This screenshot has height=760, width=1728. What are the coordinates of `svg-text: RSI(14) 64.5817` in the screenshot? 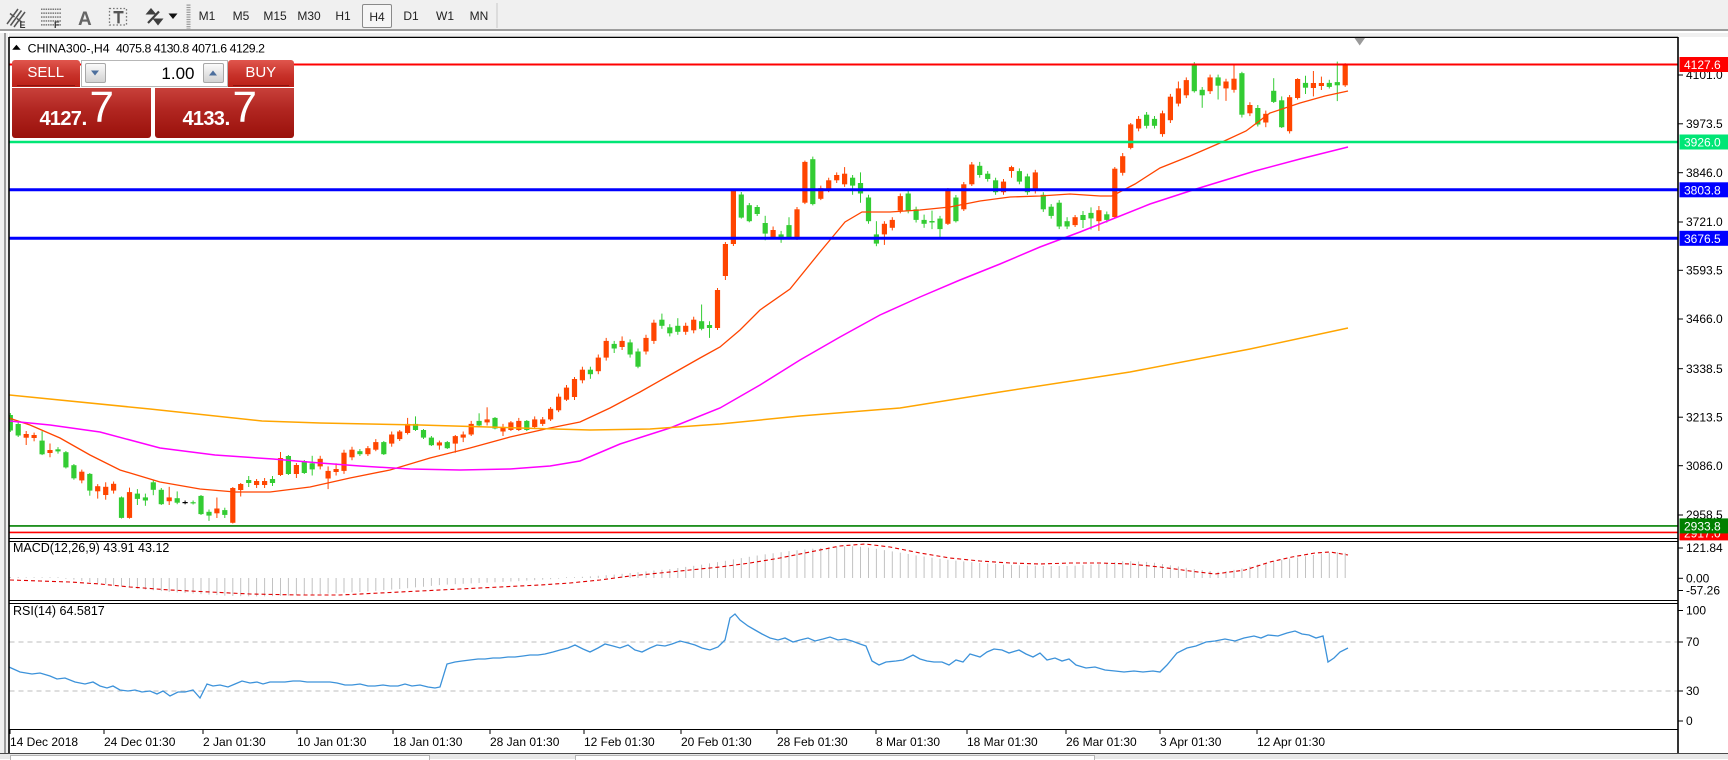 It's located at (59, 611).